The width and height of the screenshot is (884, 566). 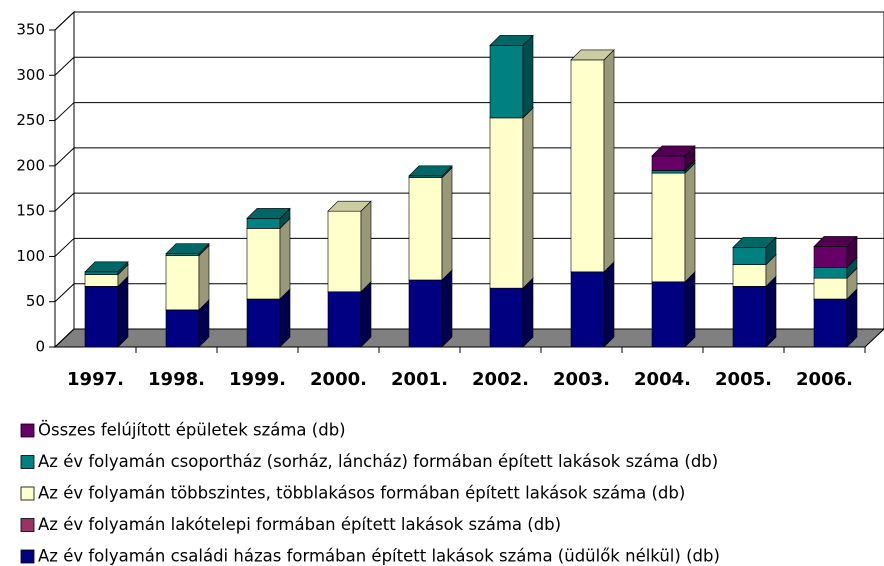 What do you see at coordinates (338, 379) in the screenshot?
I see `x-tick-label: 2000.` at bounding box center [338, 379].